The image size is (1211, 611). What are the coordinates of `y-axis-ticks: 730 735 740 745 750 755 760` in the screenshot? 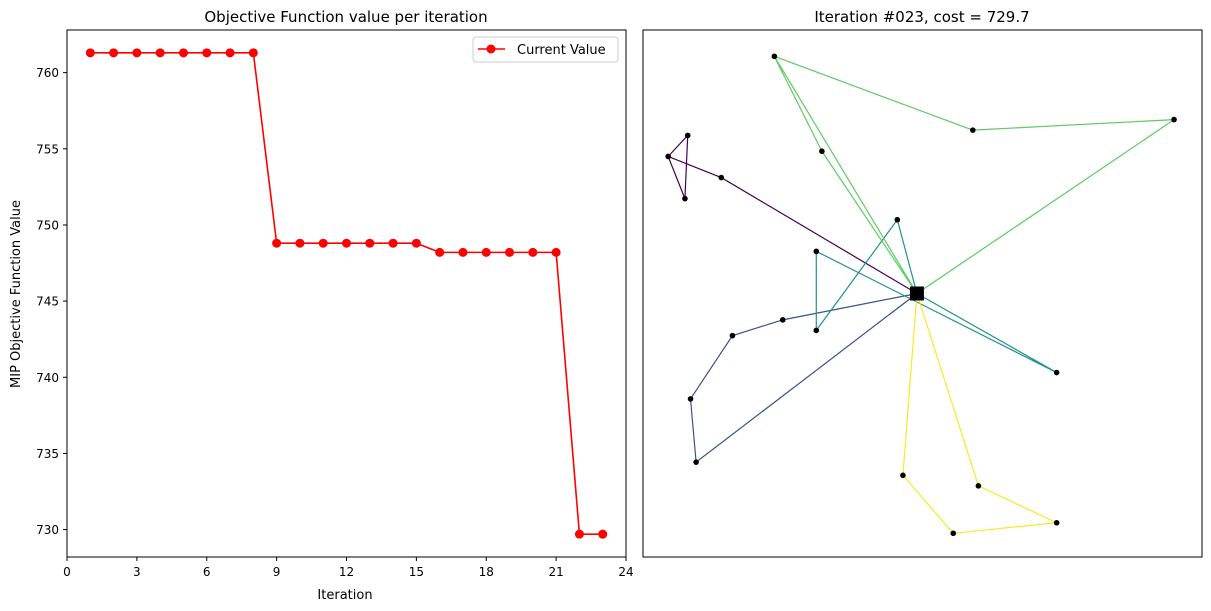 It's located at (51, 301).